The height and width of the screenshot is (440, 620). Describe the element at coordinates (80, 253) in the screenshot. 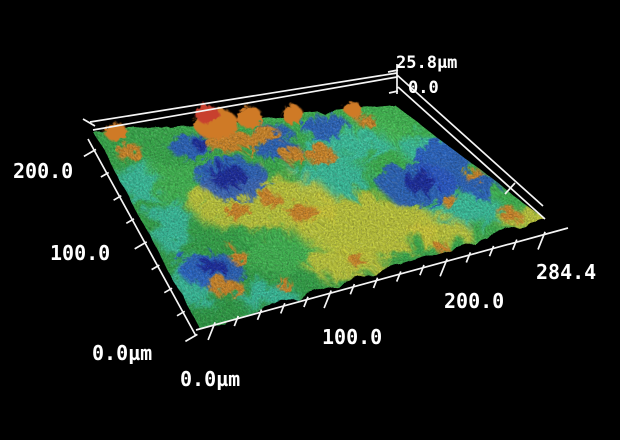

I see `y-axis-tick-label-100: 100.0` at that location.